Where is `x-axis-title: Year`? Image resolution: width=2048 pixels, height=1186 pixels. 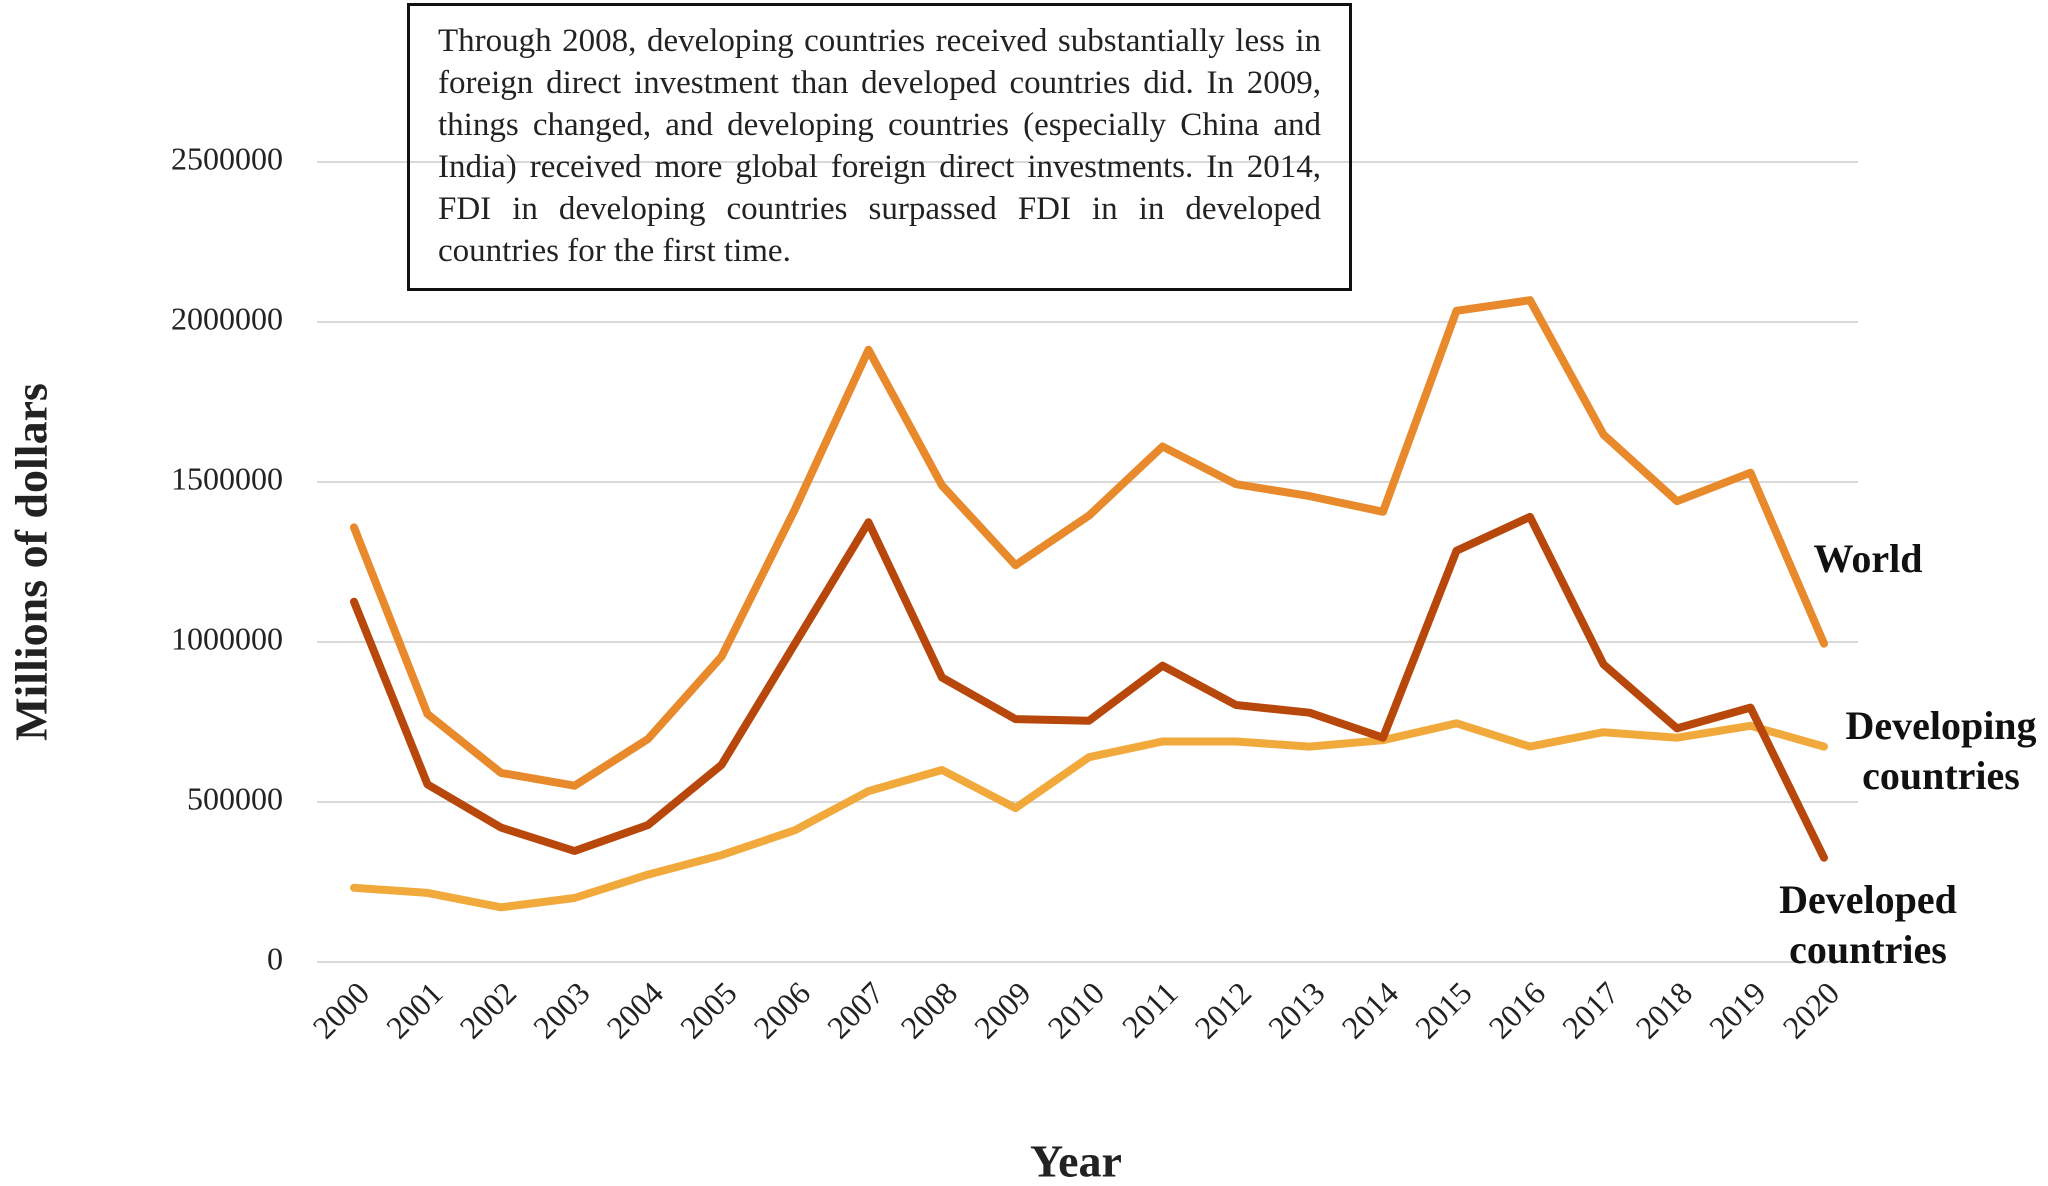 x-axis-title: Year is located at coordinates (1076, 1161).